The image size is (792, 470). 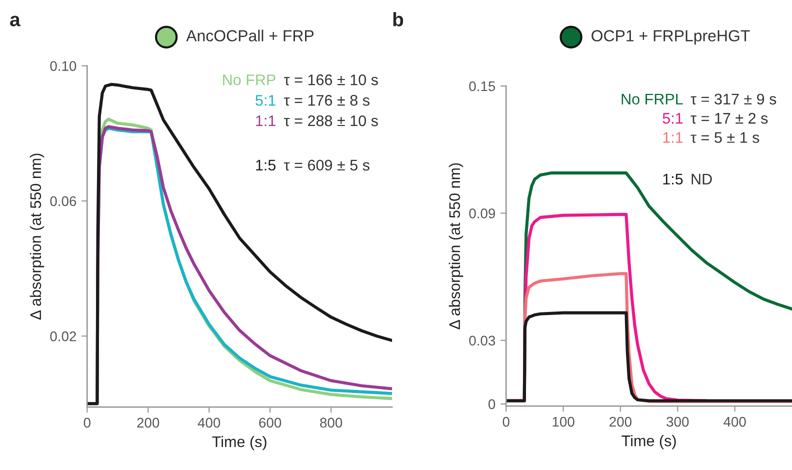 What do you see at coordinates (250, 36) in the screenshot?
I see `chart-title: AncOCPall + FRP` at bounding box center [250, 36].